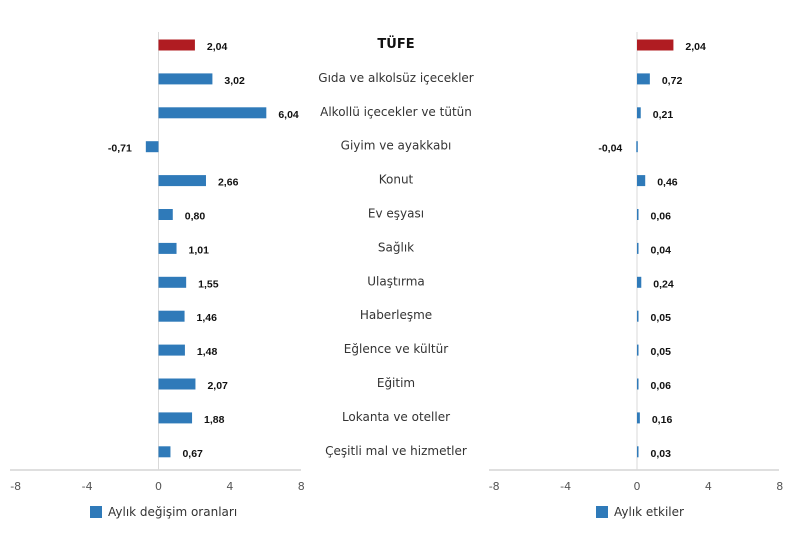 This screenshot has height=540, width=804. I want to click on category-label: Çeşitli mal ve hizmetler, so click(396, 451).